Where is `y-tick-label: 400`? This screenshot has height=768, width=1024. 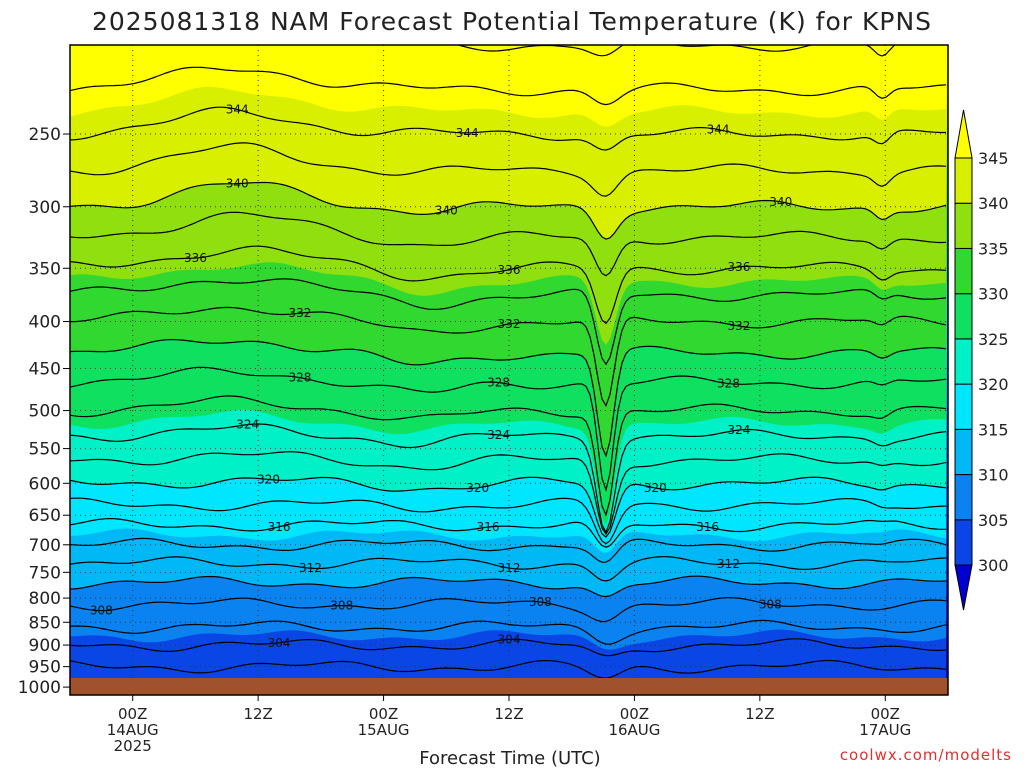
y-tick-label: 400 is located at coordinates (45, 323).